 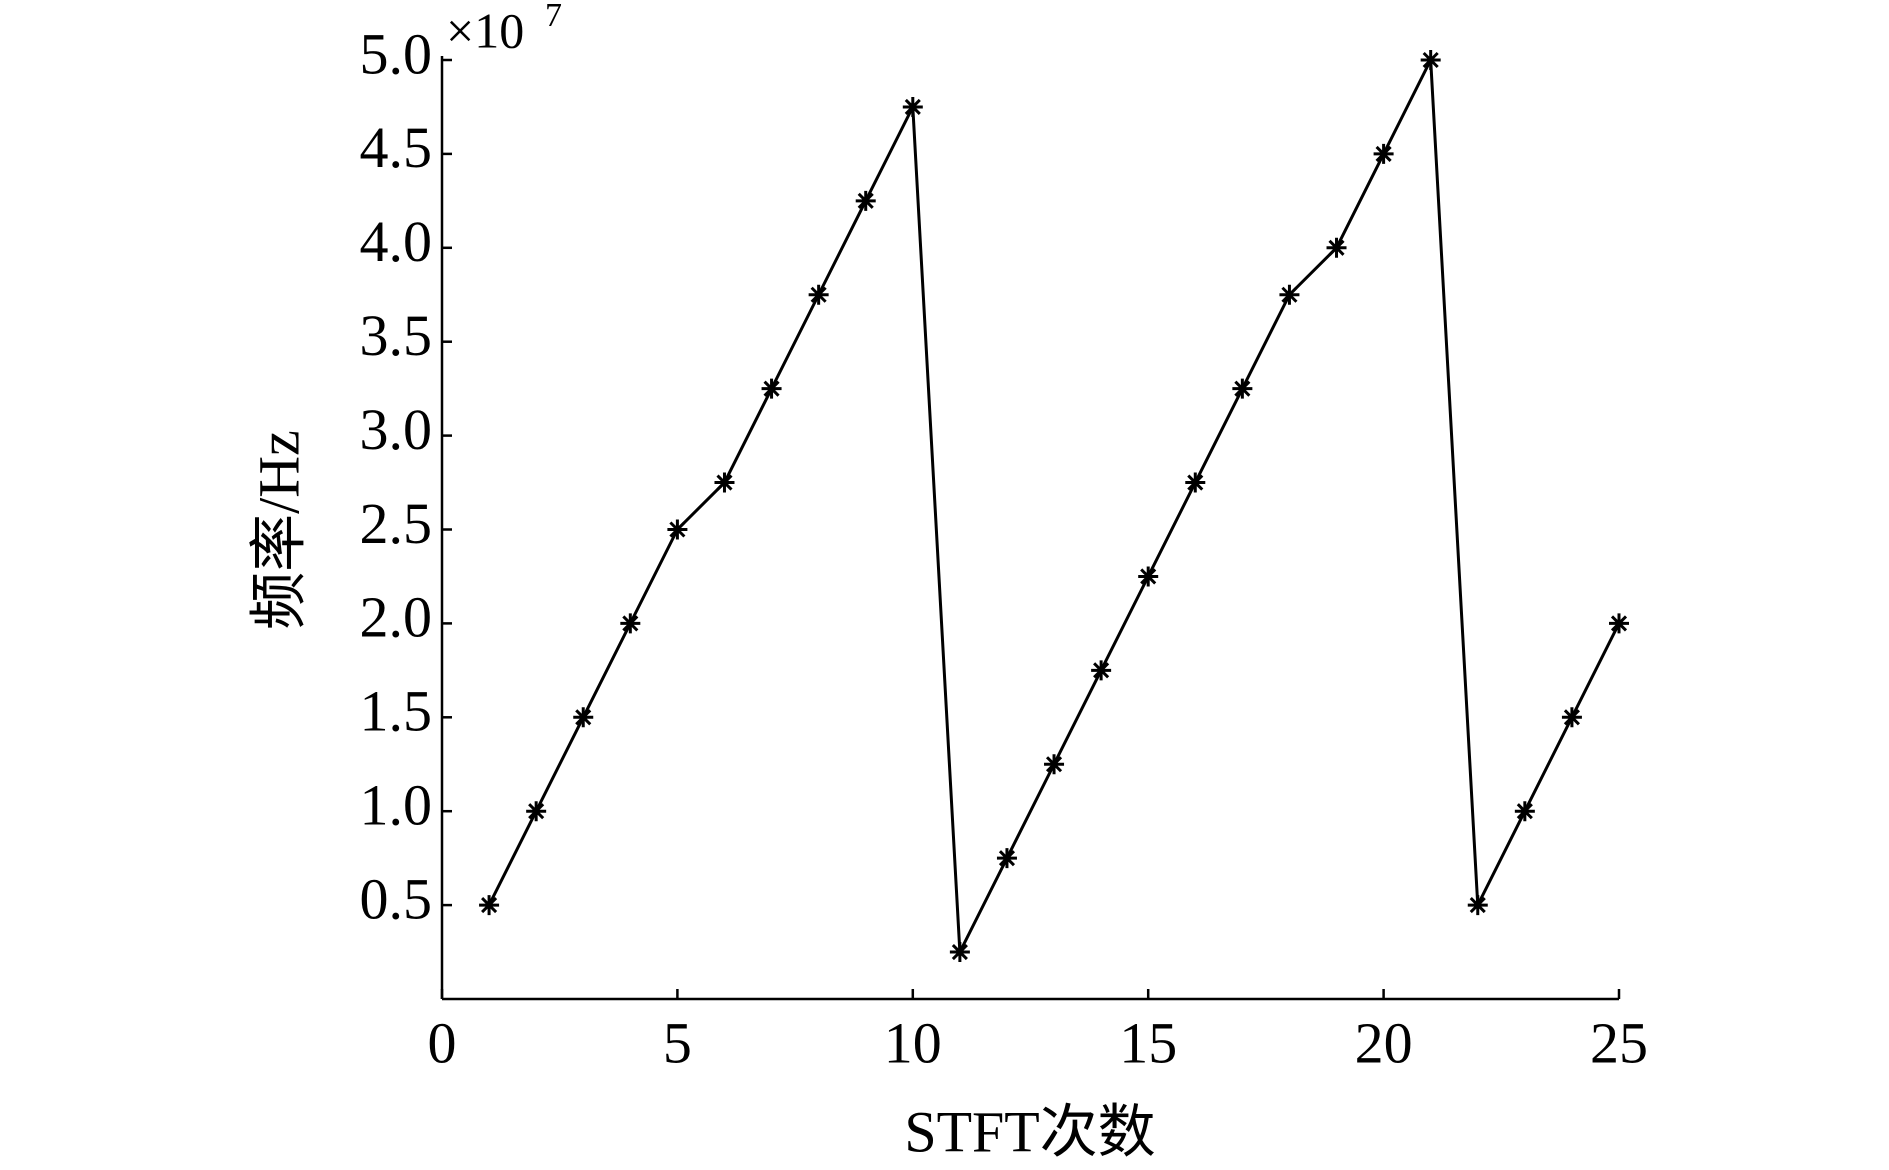 I want to click on y-tick-label: 5.0, so click(x=396, y=53).